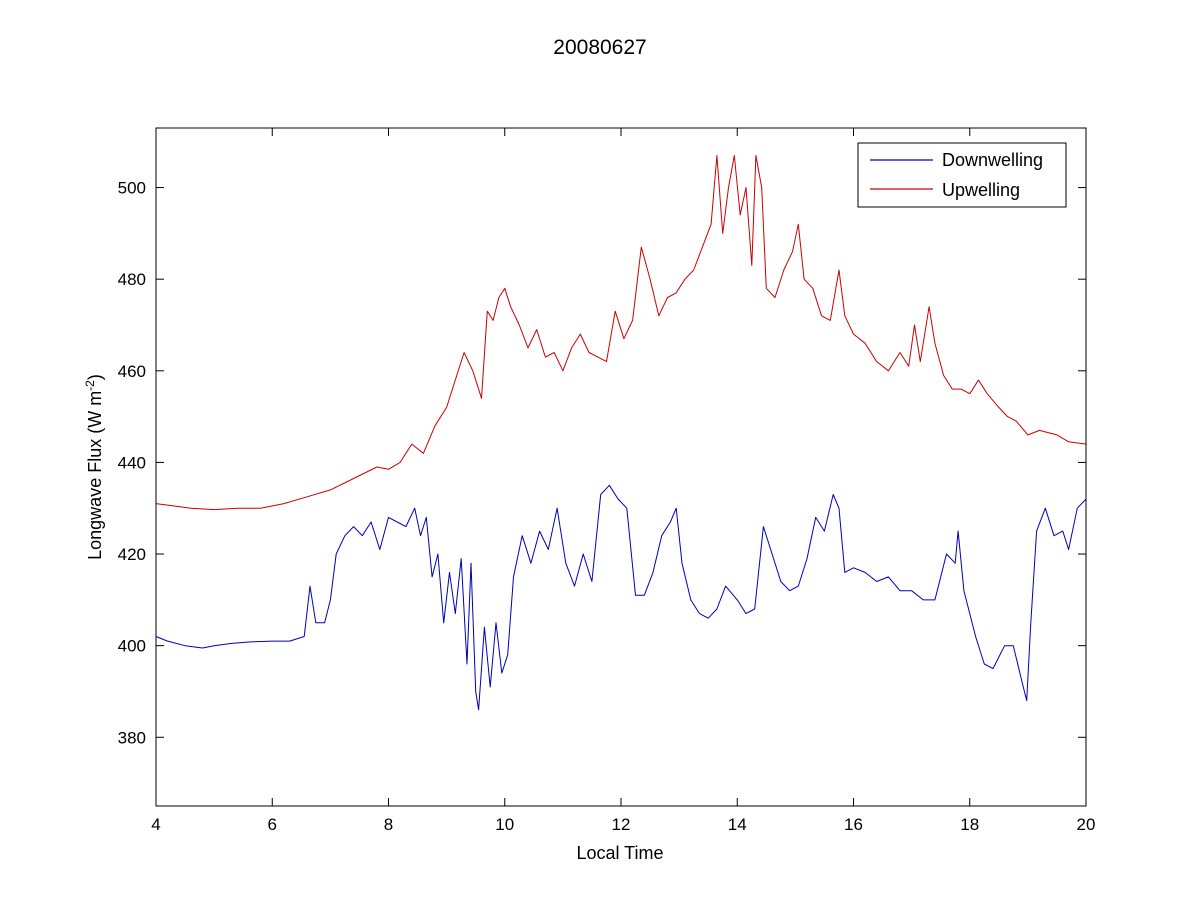  I want to click on legend-box, so click(962, 175).